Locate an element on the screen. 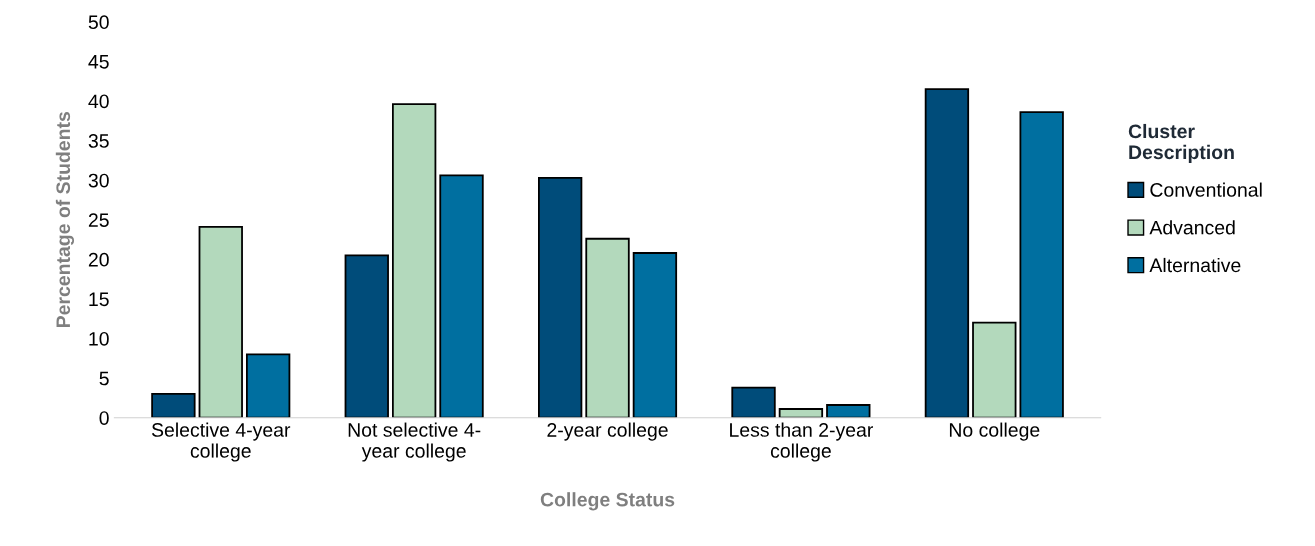  x-tick-label: No college is located at coordinates (994, 431).